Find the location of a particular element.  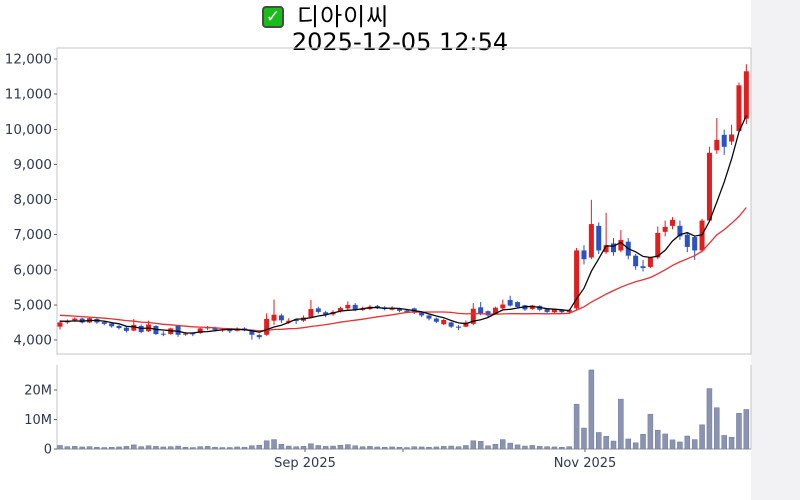

x-tick-label: Sep 2025 is located at coordinates (305, 463).